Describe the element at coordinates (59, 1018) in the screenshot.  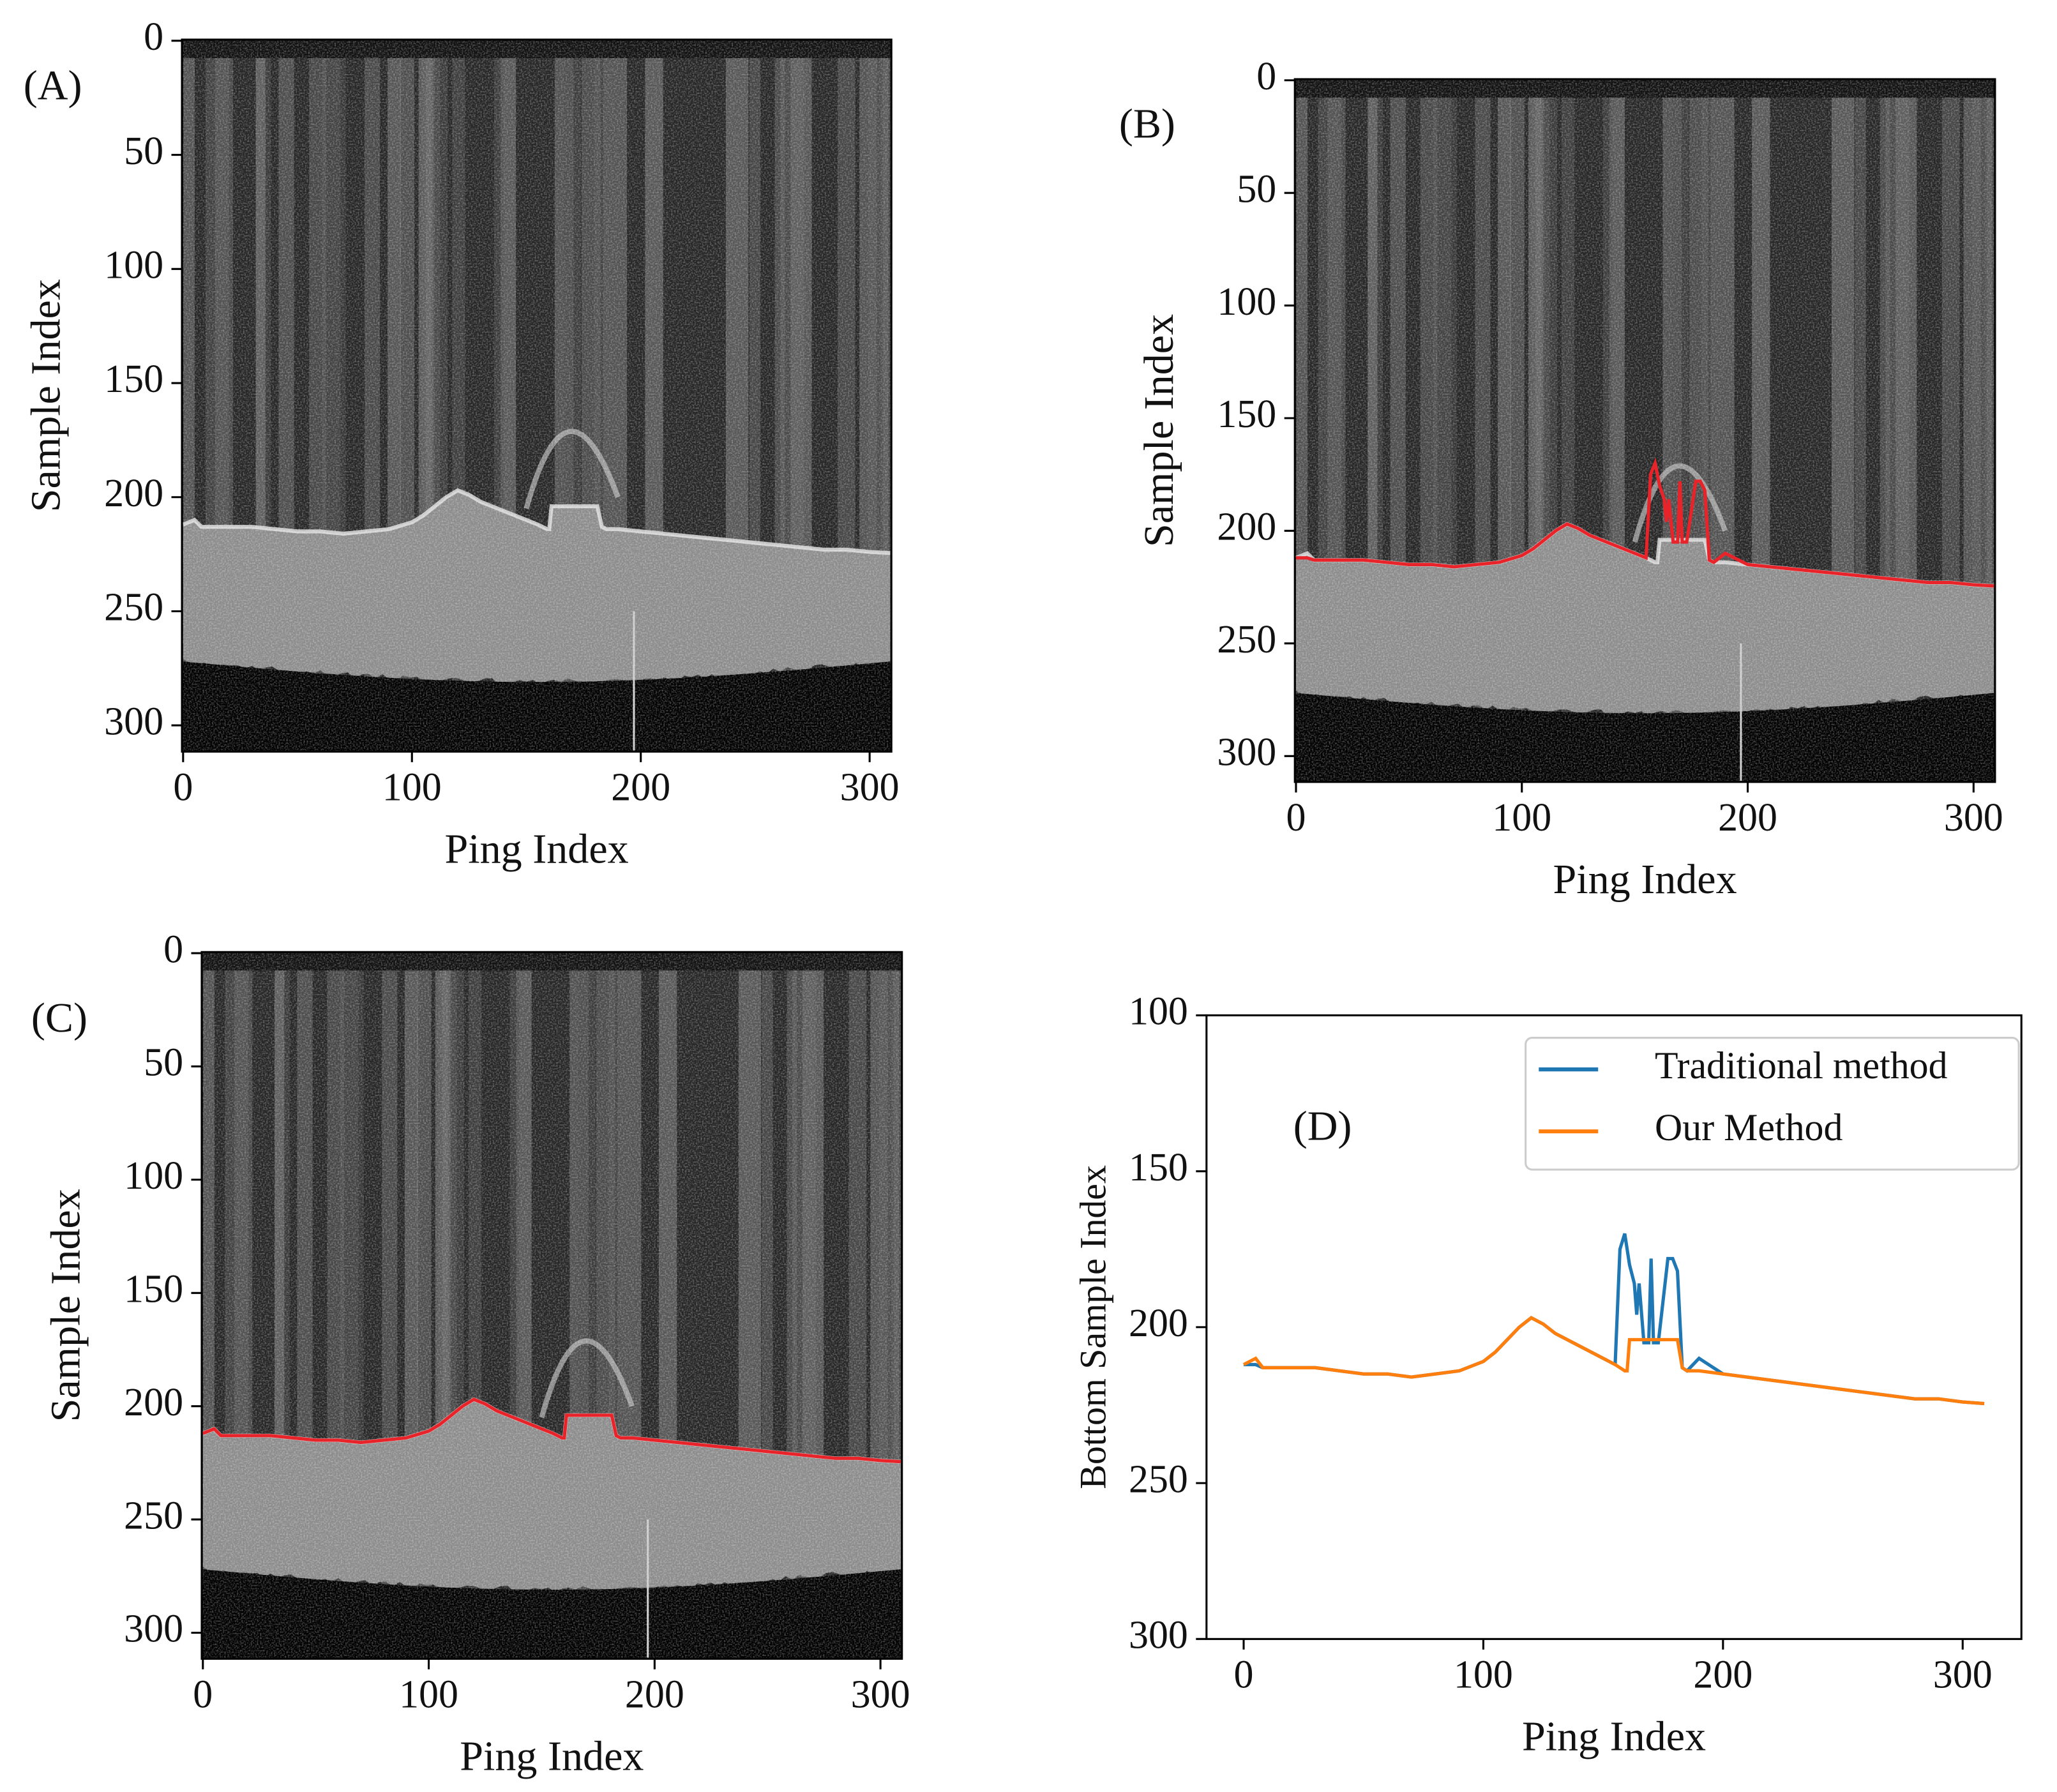
I see `panel-label: (C)` at that location.